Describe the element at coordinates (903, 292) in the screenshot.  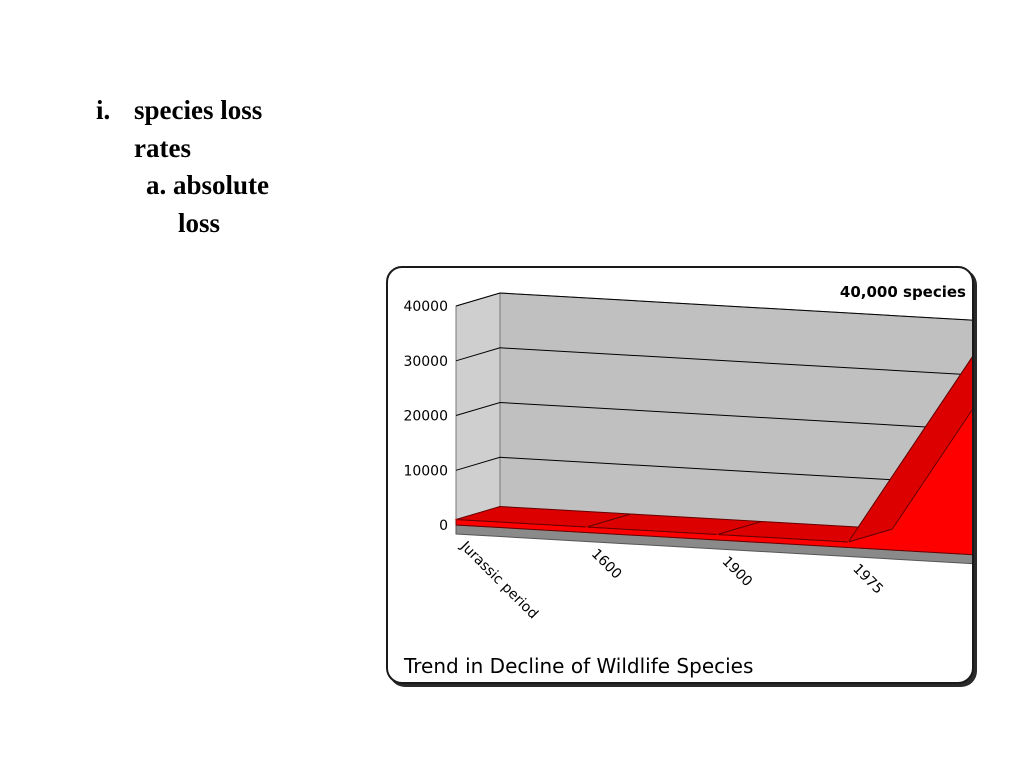
I see `chart-annotation: 40,000 species` at that location.